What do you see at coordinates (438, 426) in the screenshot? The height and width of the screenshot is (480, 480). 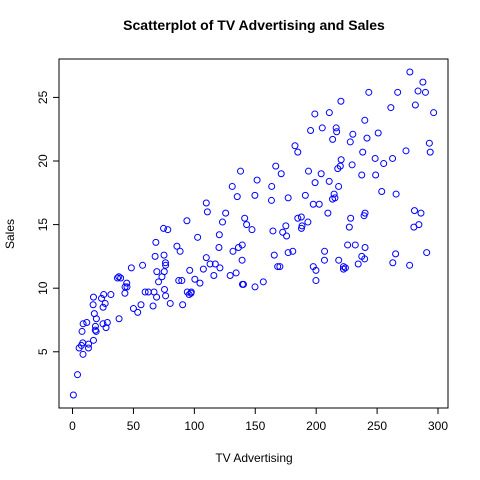 I see `x-tick-label: 300` at bounding box center [438, 426].